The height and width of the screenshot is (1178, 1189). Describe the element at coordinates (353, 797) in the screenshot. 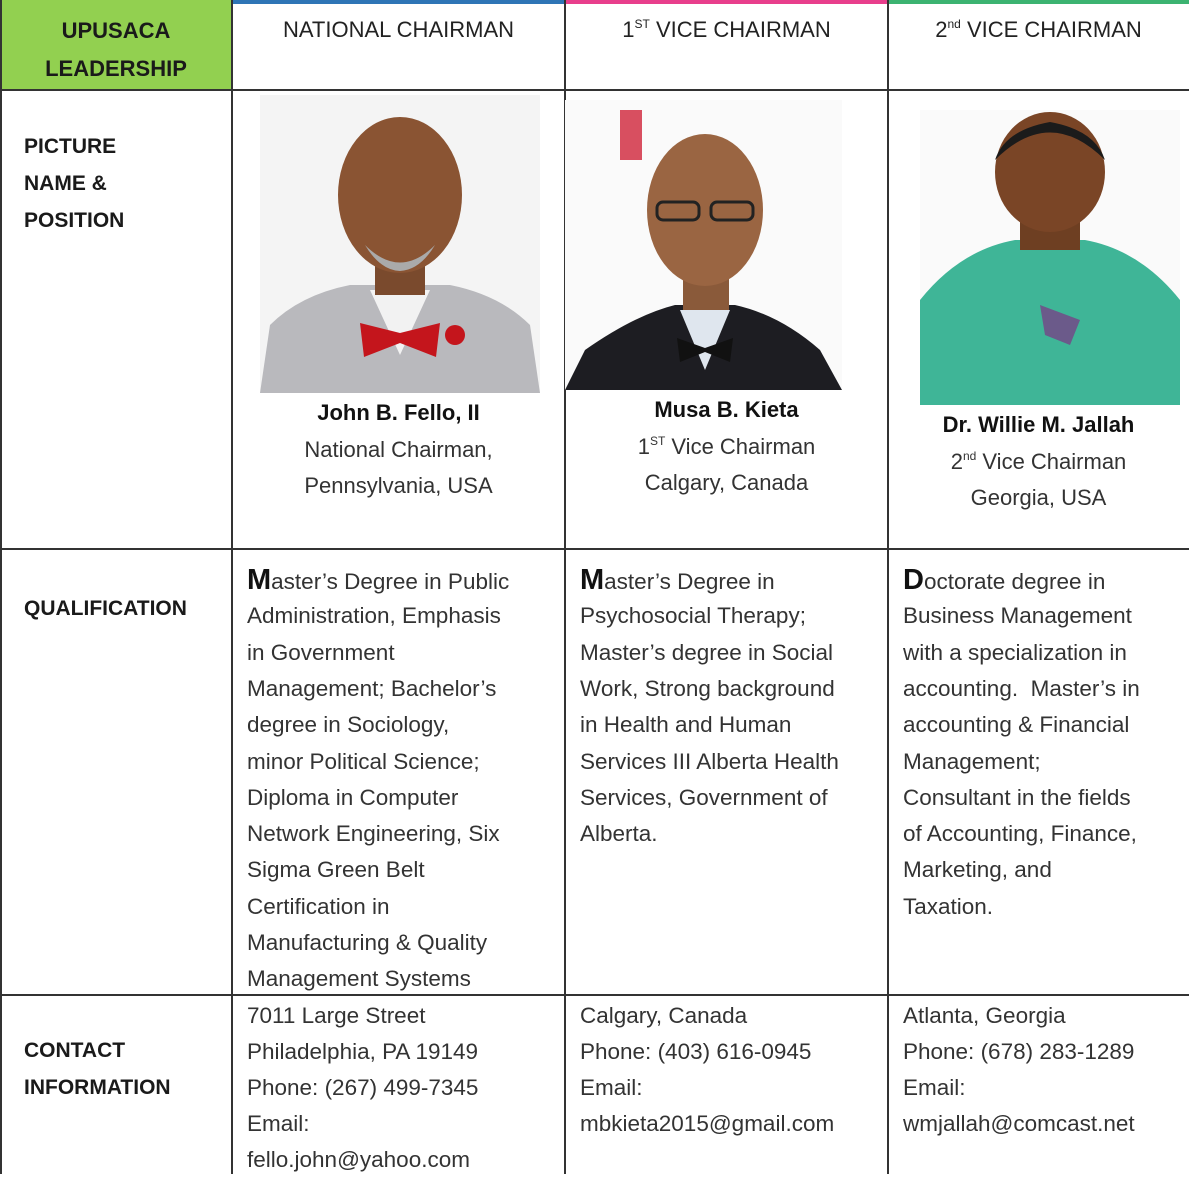

I see `qualification-line: Diploma in Computer` at that location.